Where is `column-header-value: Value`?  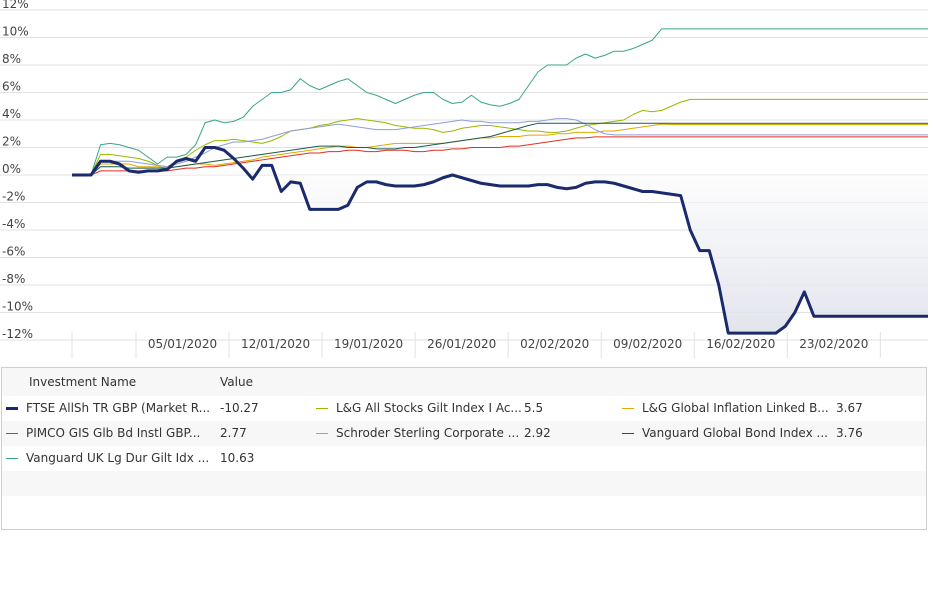
column-header-value: Value is located at coordinates (236, 382).